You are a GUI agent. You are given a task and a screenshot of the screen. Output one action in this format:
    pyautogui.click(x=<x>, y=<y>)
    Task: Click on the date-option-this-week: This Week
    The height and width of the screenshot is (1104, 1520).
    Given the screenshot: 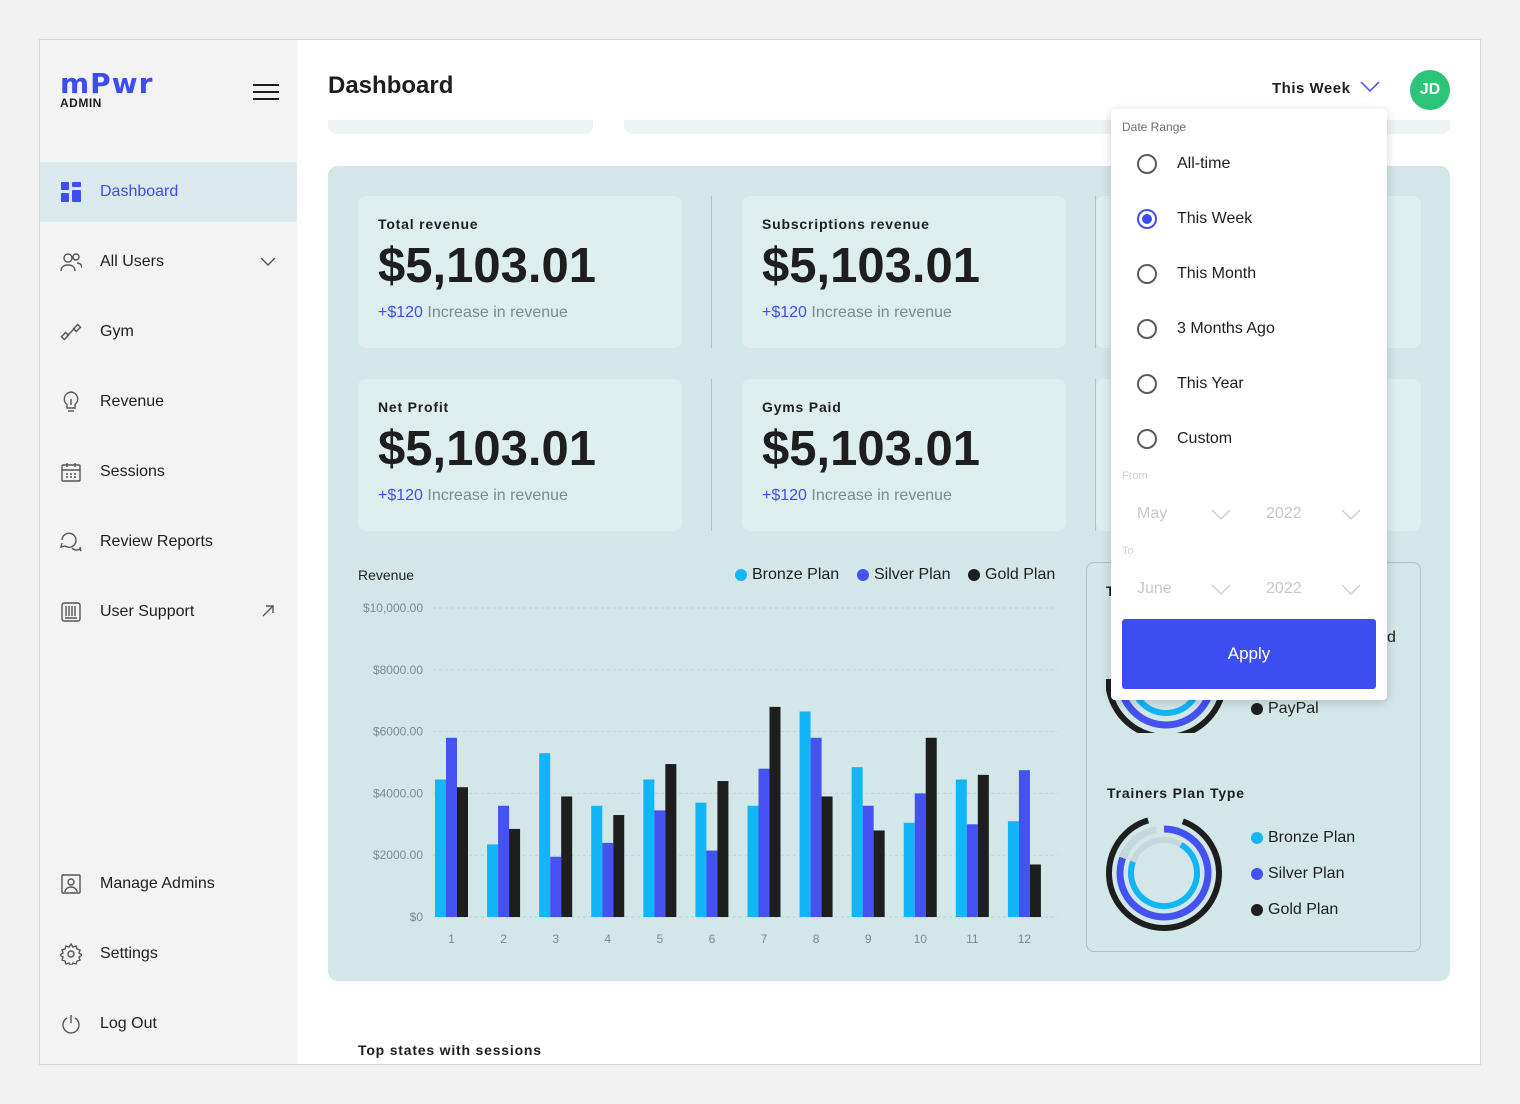 What is the action you would take?
    pyautogui.click(x=1194, y=219)
    